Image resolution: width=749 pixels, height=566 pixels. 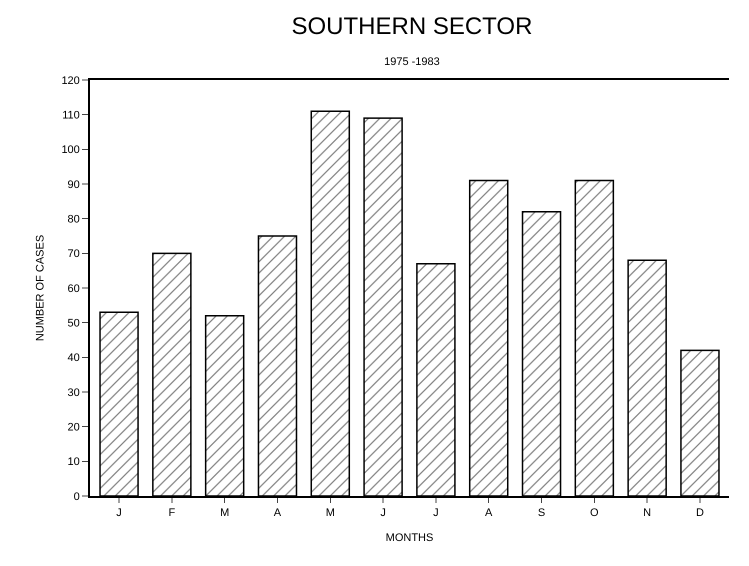 I want to click on y-tick-label: 100, so click(x=70, y=150).